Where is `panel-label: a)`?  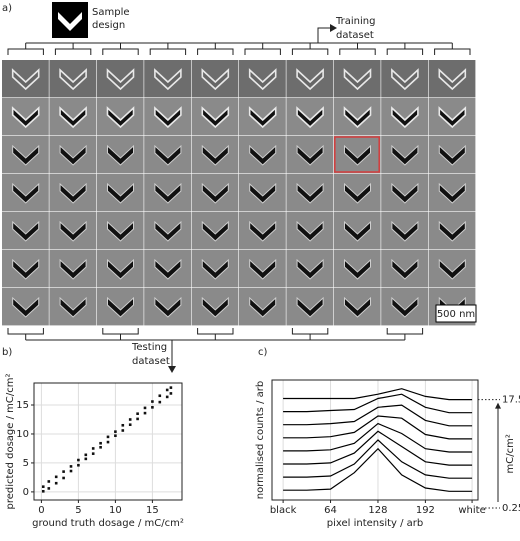 panel-label: a) is located at coordinates (7, 8).